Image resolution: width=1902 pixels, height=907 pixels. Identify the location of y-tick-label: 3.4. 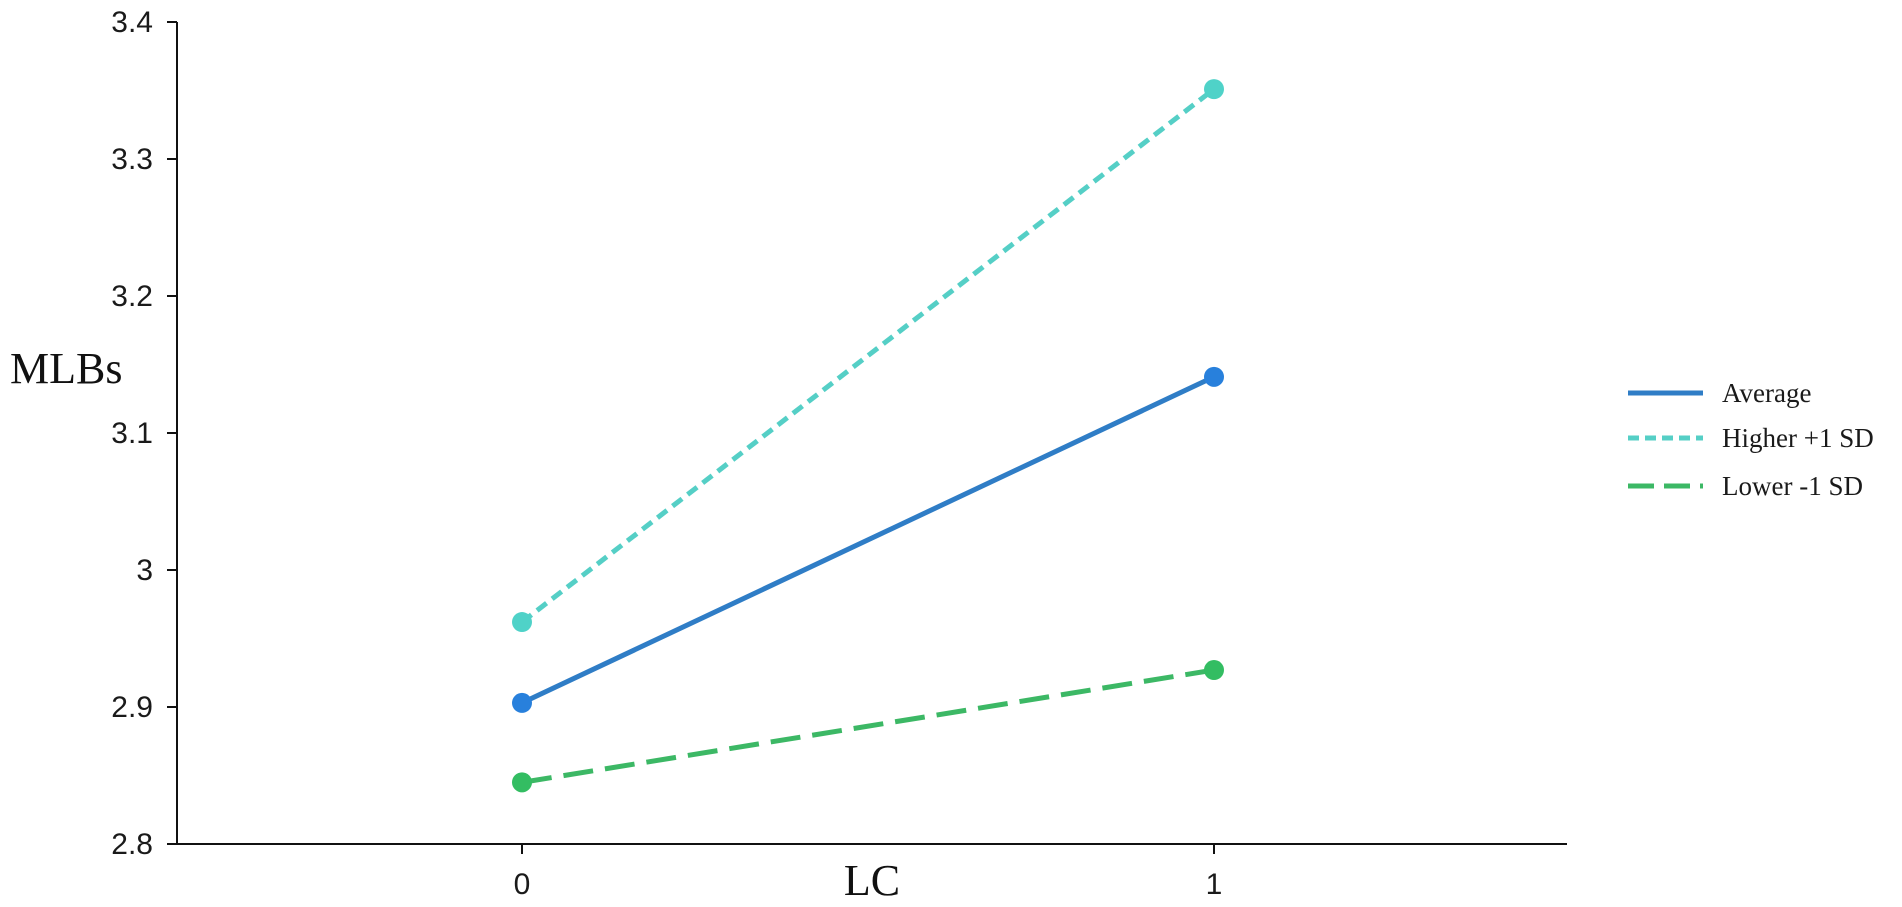
(132, 22).